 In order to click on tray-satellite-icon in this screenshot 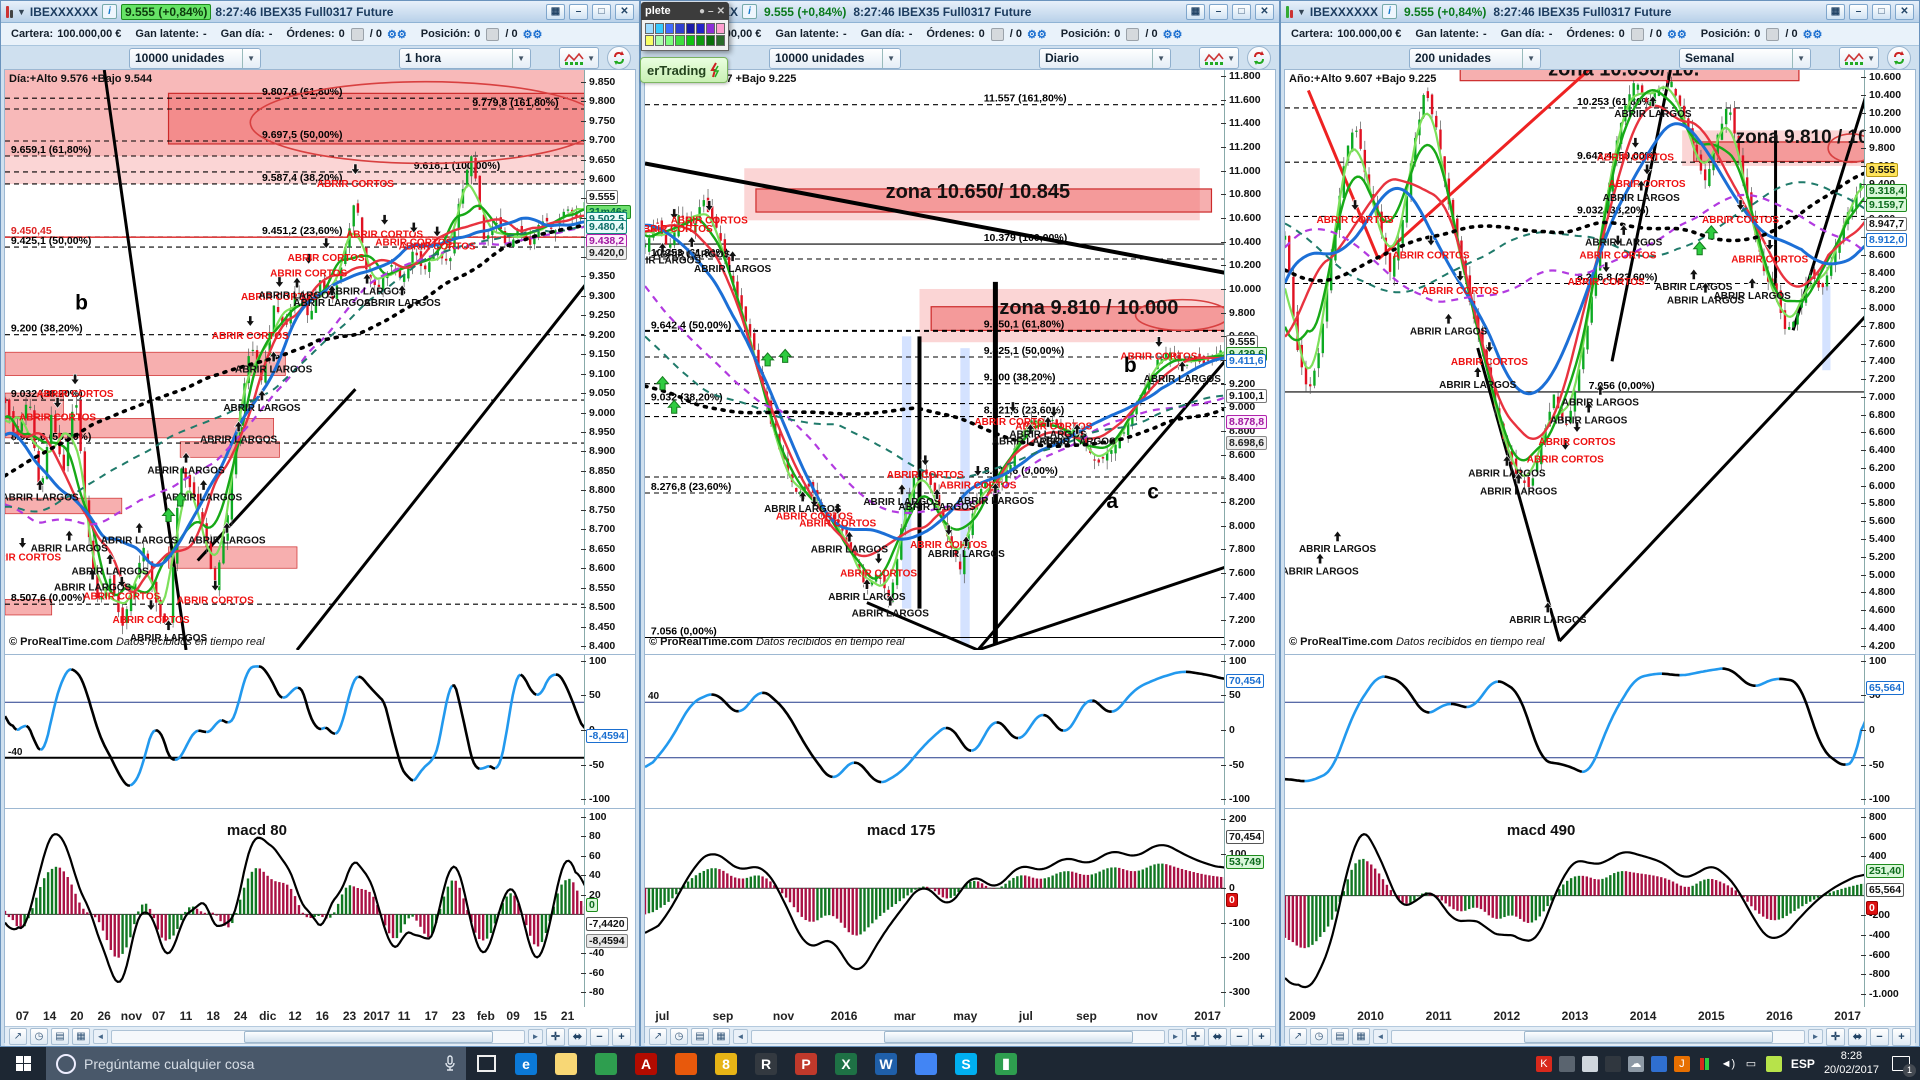, I will do `click(1612, 1063)`.